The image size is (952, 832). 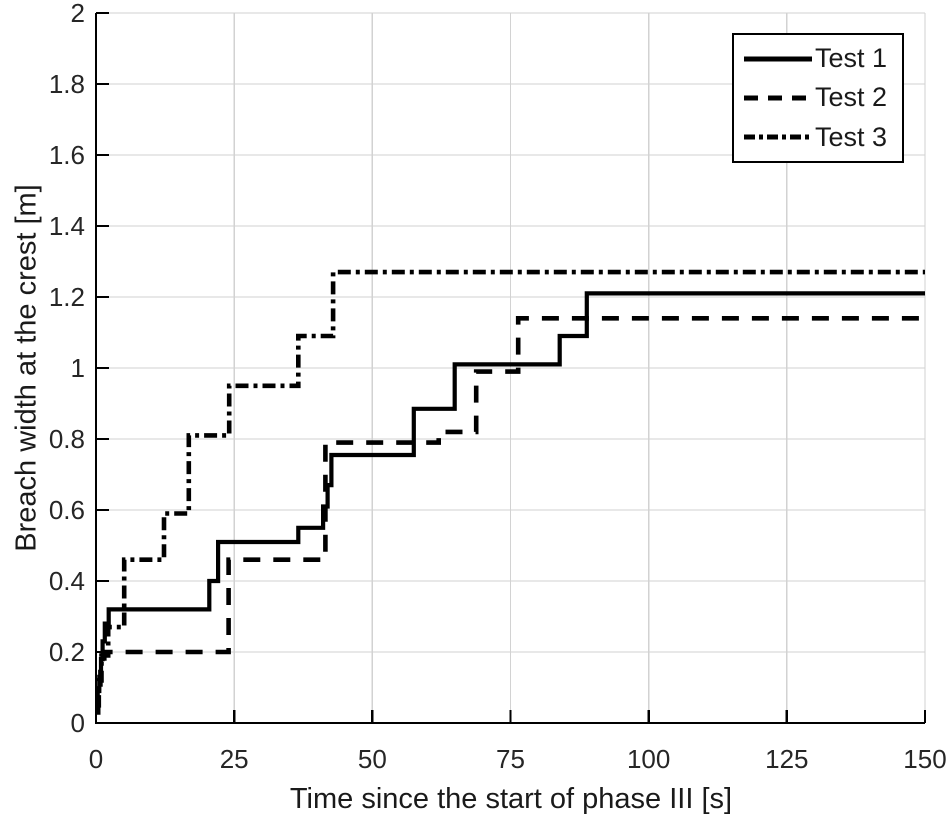 I want to click on legend-line-sample-dashed, so click(x=778, y=98).